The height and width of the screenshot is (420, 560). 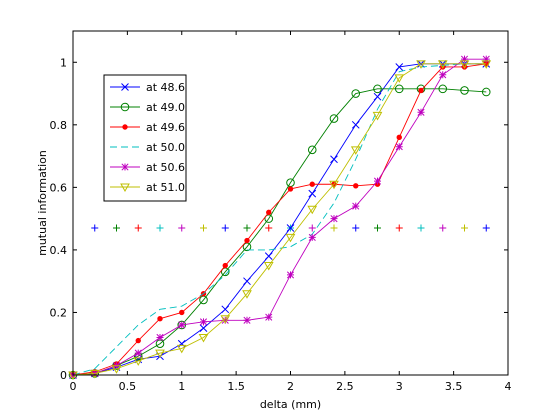 I want to click on legend-entry: at 50.6, so click(x=147, y=167).